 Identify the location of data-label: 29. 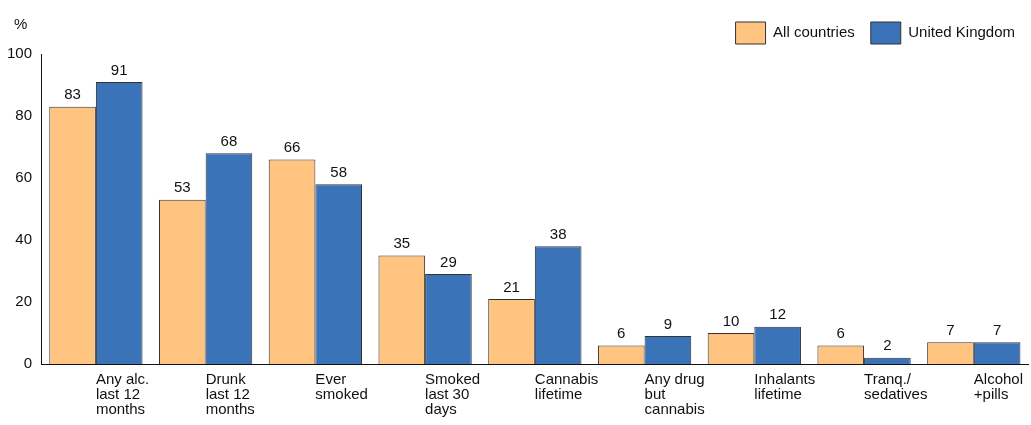
(448, 261).